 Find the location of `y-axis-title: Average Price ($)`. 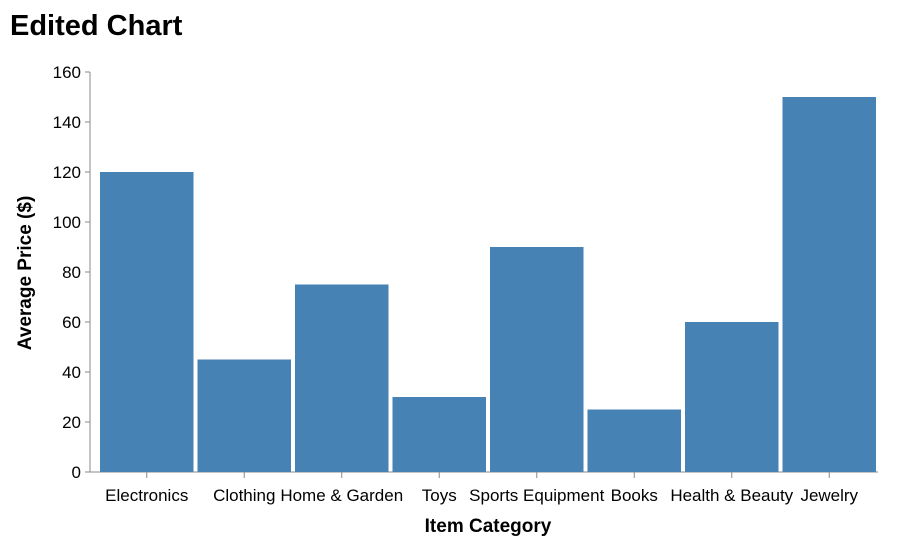

y-axis-title: Average Price ($) is located at coordinates (25, 273).